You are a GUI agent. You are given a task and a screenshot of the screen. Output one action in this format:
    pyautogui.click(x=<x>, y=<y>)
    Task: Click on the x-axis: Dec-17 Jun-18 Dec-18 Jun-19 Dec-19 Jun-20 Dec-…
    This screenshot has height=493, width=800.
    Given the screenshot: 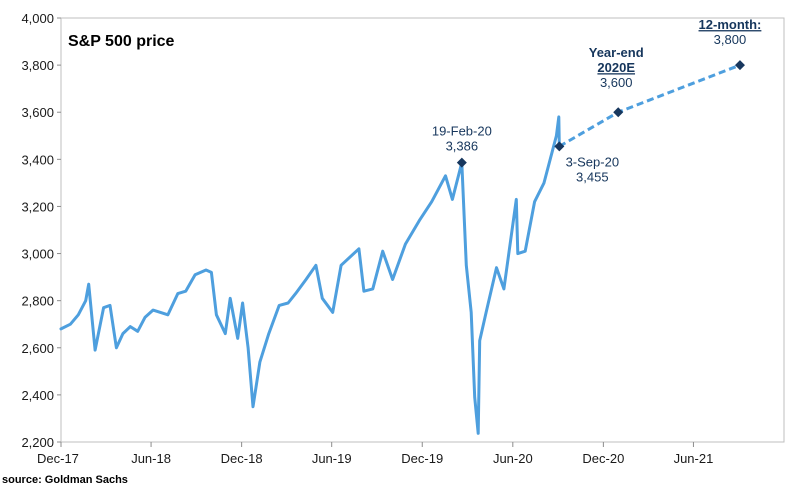 What is the action you would take?
    pyautogui.click(x=375, y=454)
    